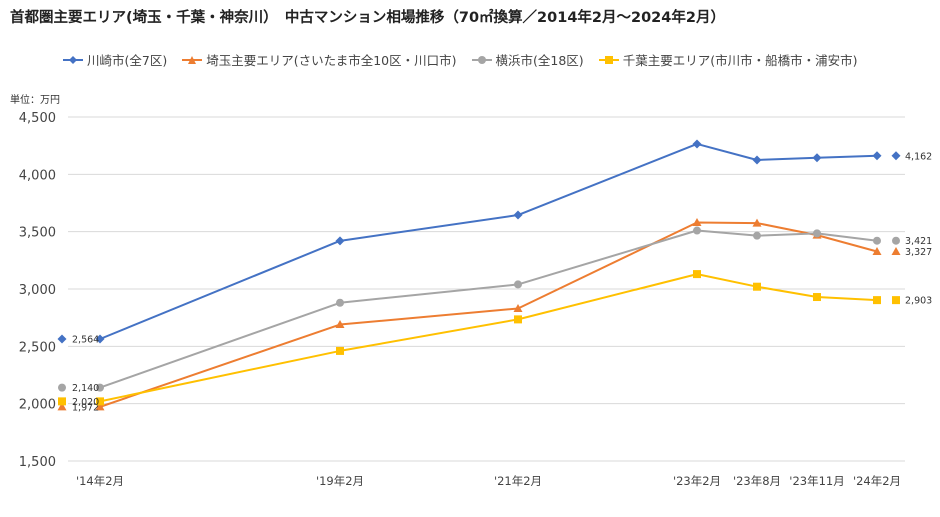 The image size is (940, 517). What do you see at coordinates (340, 481) in the screenshot?
I see `x-tick-label: '19年2月` at bounding box center [340, 481].